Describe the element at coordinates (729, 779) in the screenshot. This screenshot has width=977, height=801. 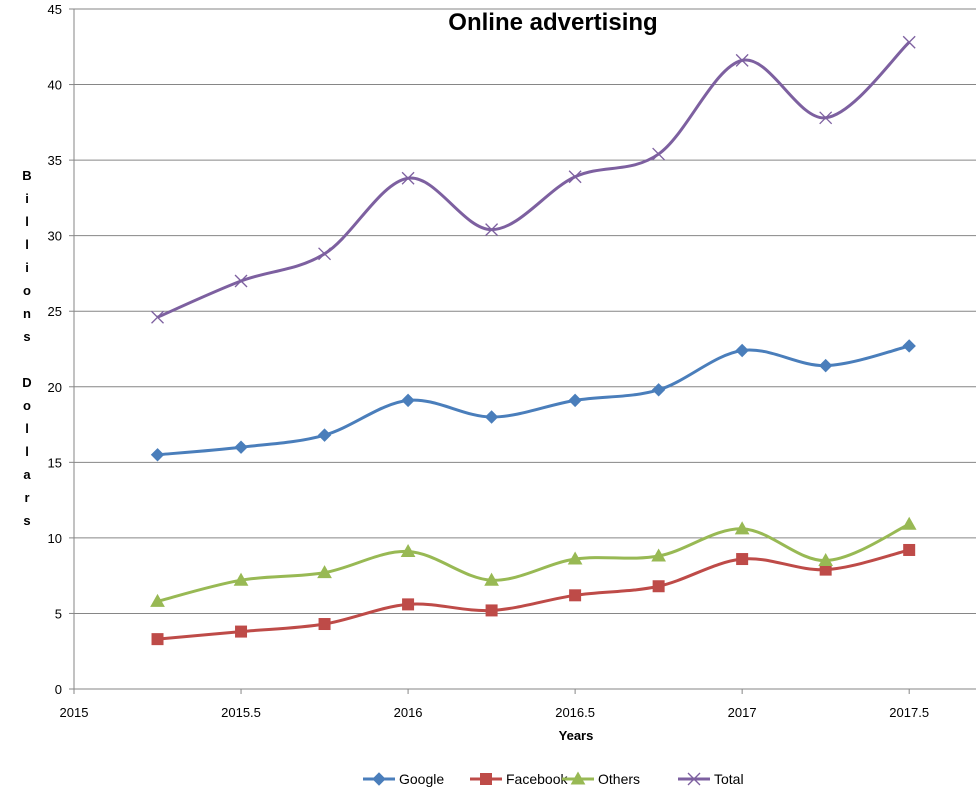
I see `legend-label-total: Total` at that location.